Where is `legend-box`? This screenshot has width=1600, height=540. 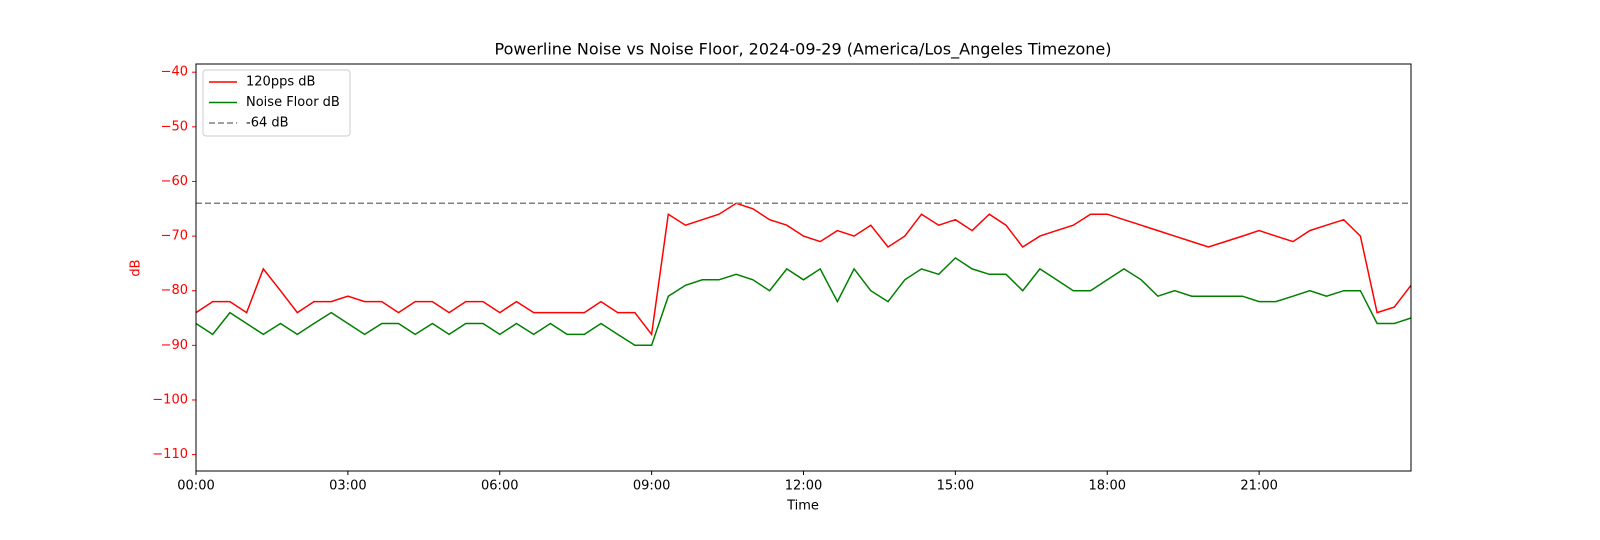 legend-box is located at coordinates (276, 103).